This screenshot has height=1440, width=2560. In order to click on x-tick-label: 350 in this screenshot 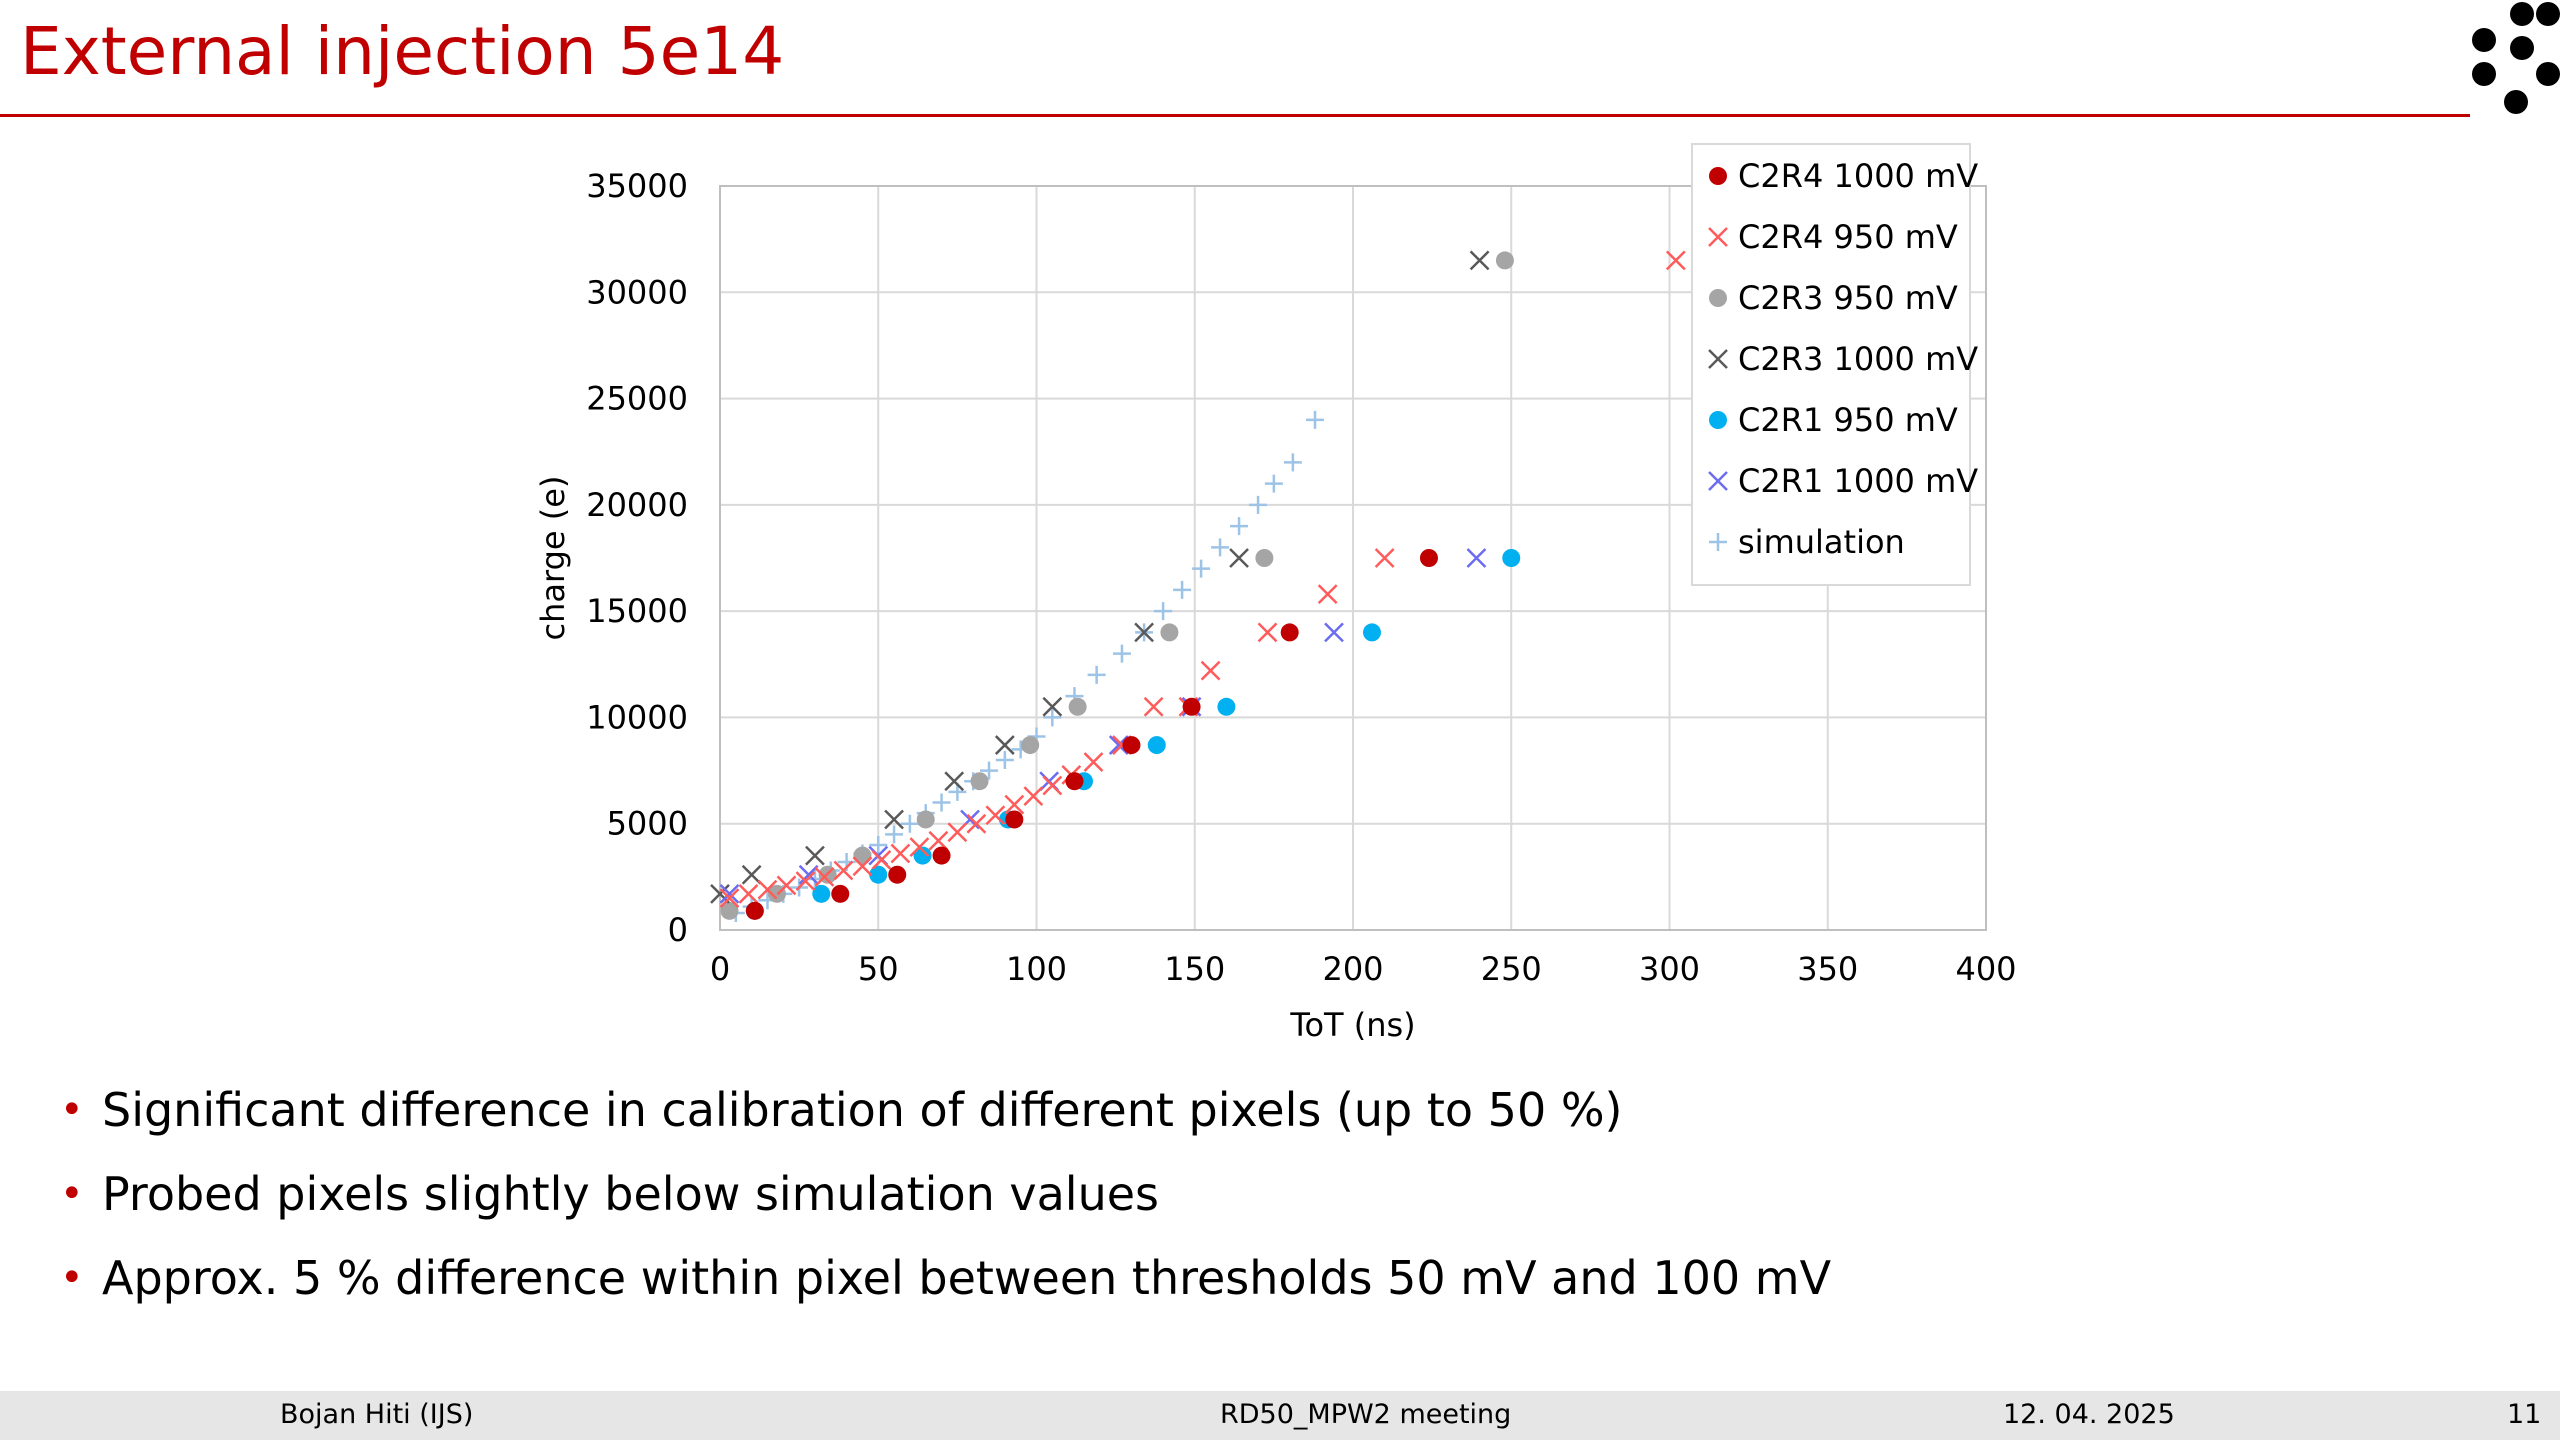, I will do `click(1827, 969)`.